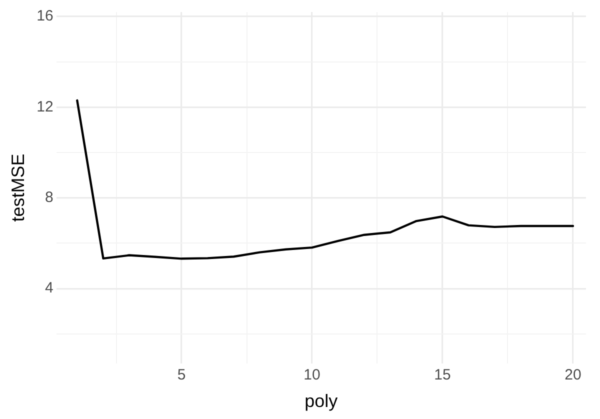 This screenshot has height=419, width=600. What do you see at coordinates (45, 107) in the screenshot?
I see `y-tick-label: 12` at bounding box center [45, 107].